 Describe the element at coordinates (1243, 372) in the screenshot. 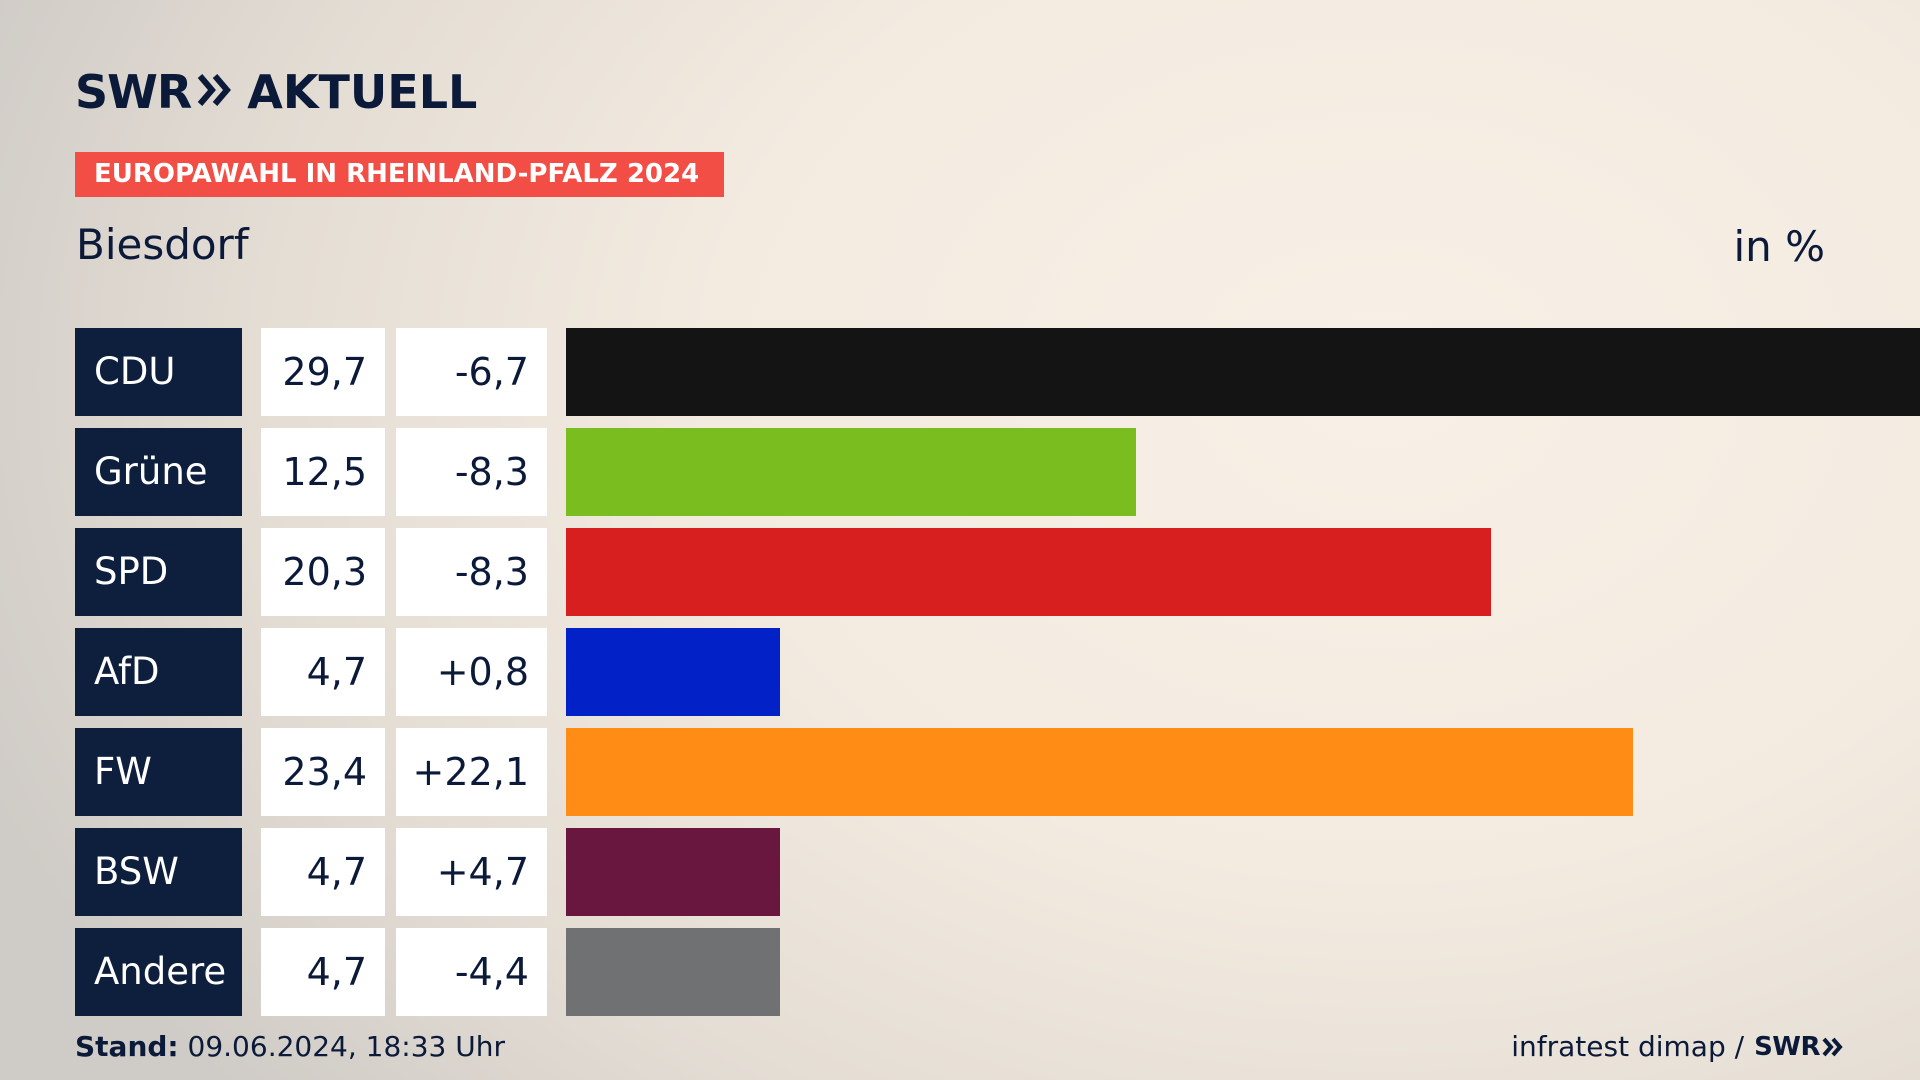

I see `bar-cdu` at that location.